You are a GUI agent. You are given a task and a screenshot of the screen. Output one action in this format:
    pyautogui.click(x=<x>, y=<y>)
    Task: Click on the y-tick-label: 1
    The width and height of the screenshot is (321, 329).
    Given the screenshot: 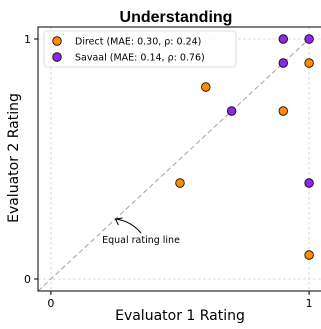 What is the action you would take?
    pyautogui.click(x=27, y=39)
    